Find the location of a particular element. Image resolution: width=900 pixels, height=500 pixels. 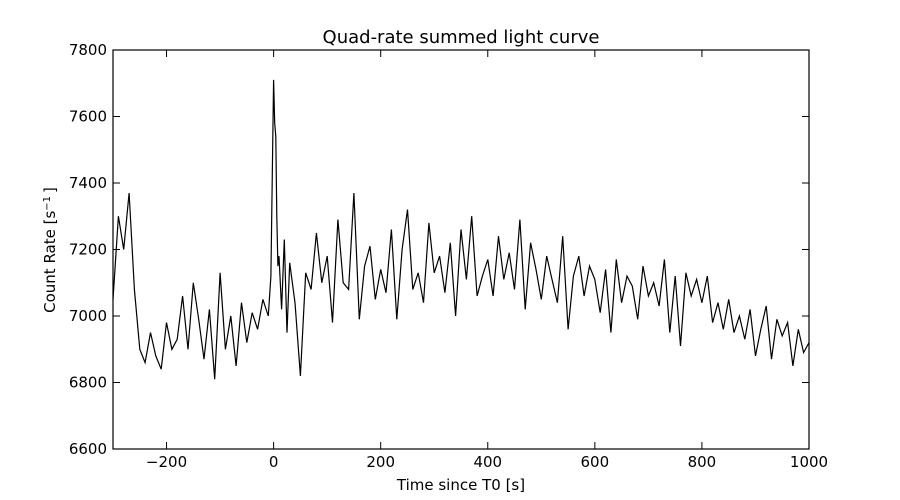

y-tick-label: 7200 is located at coordinates (88, 250).